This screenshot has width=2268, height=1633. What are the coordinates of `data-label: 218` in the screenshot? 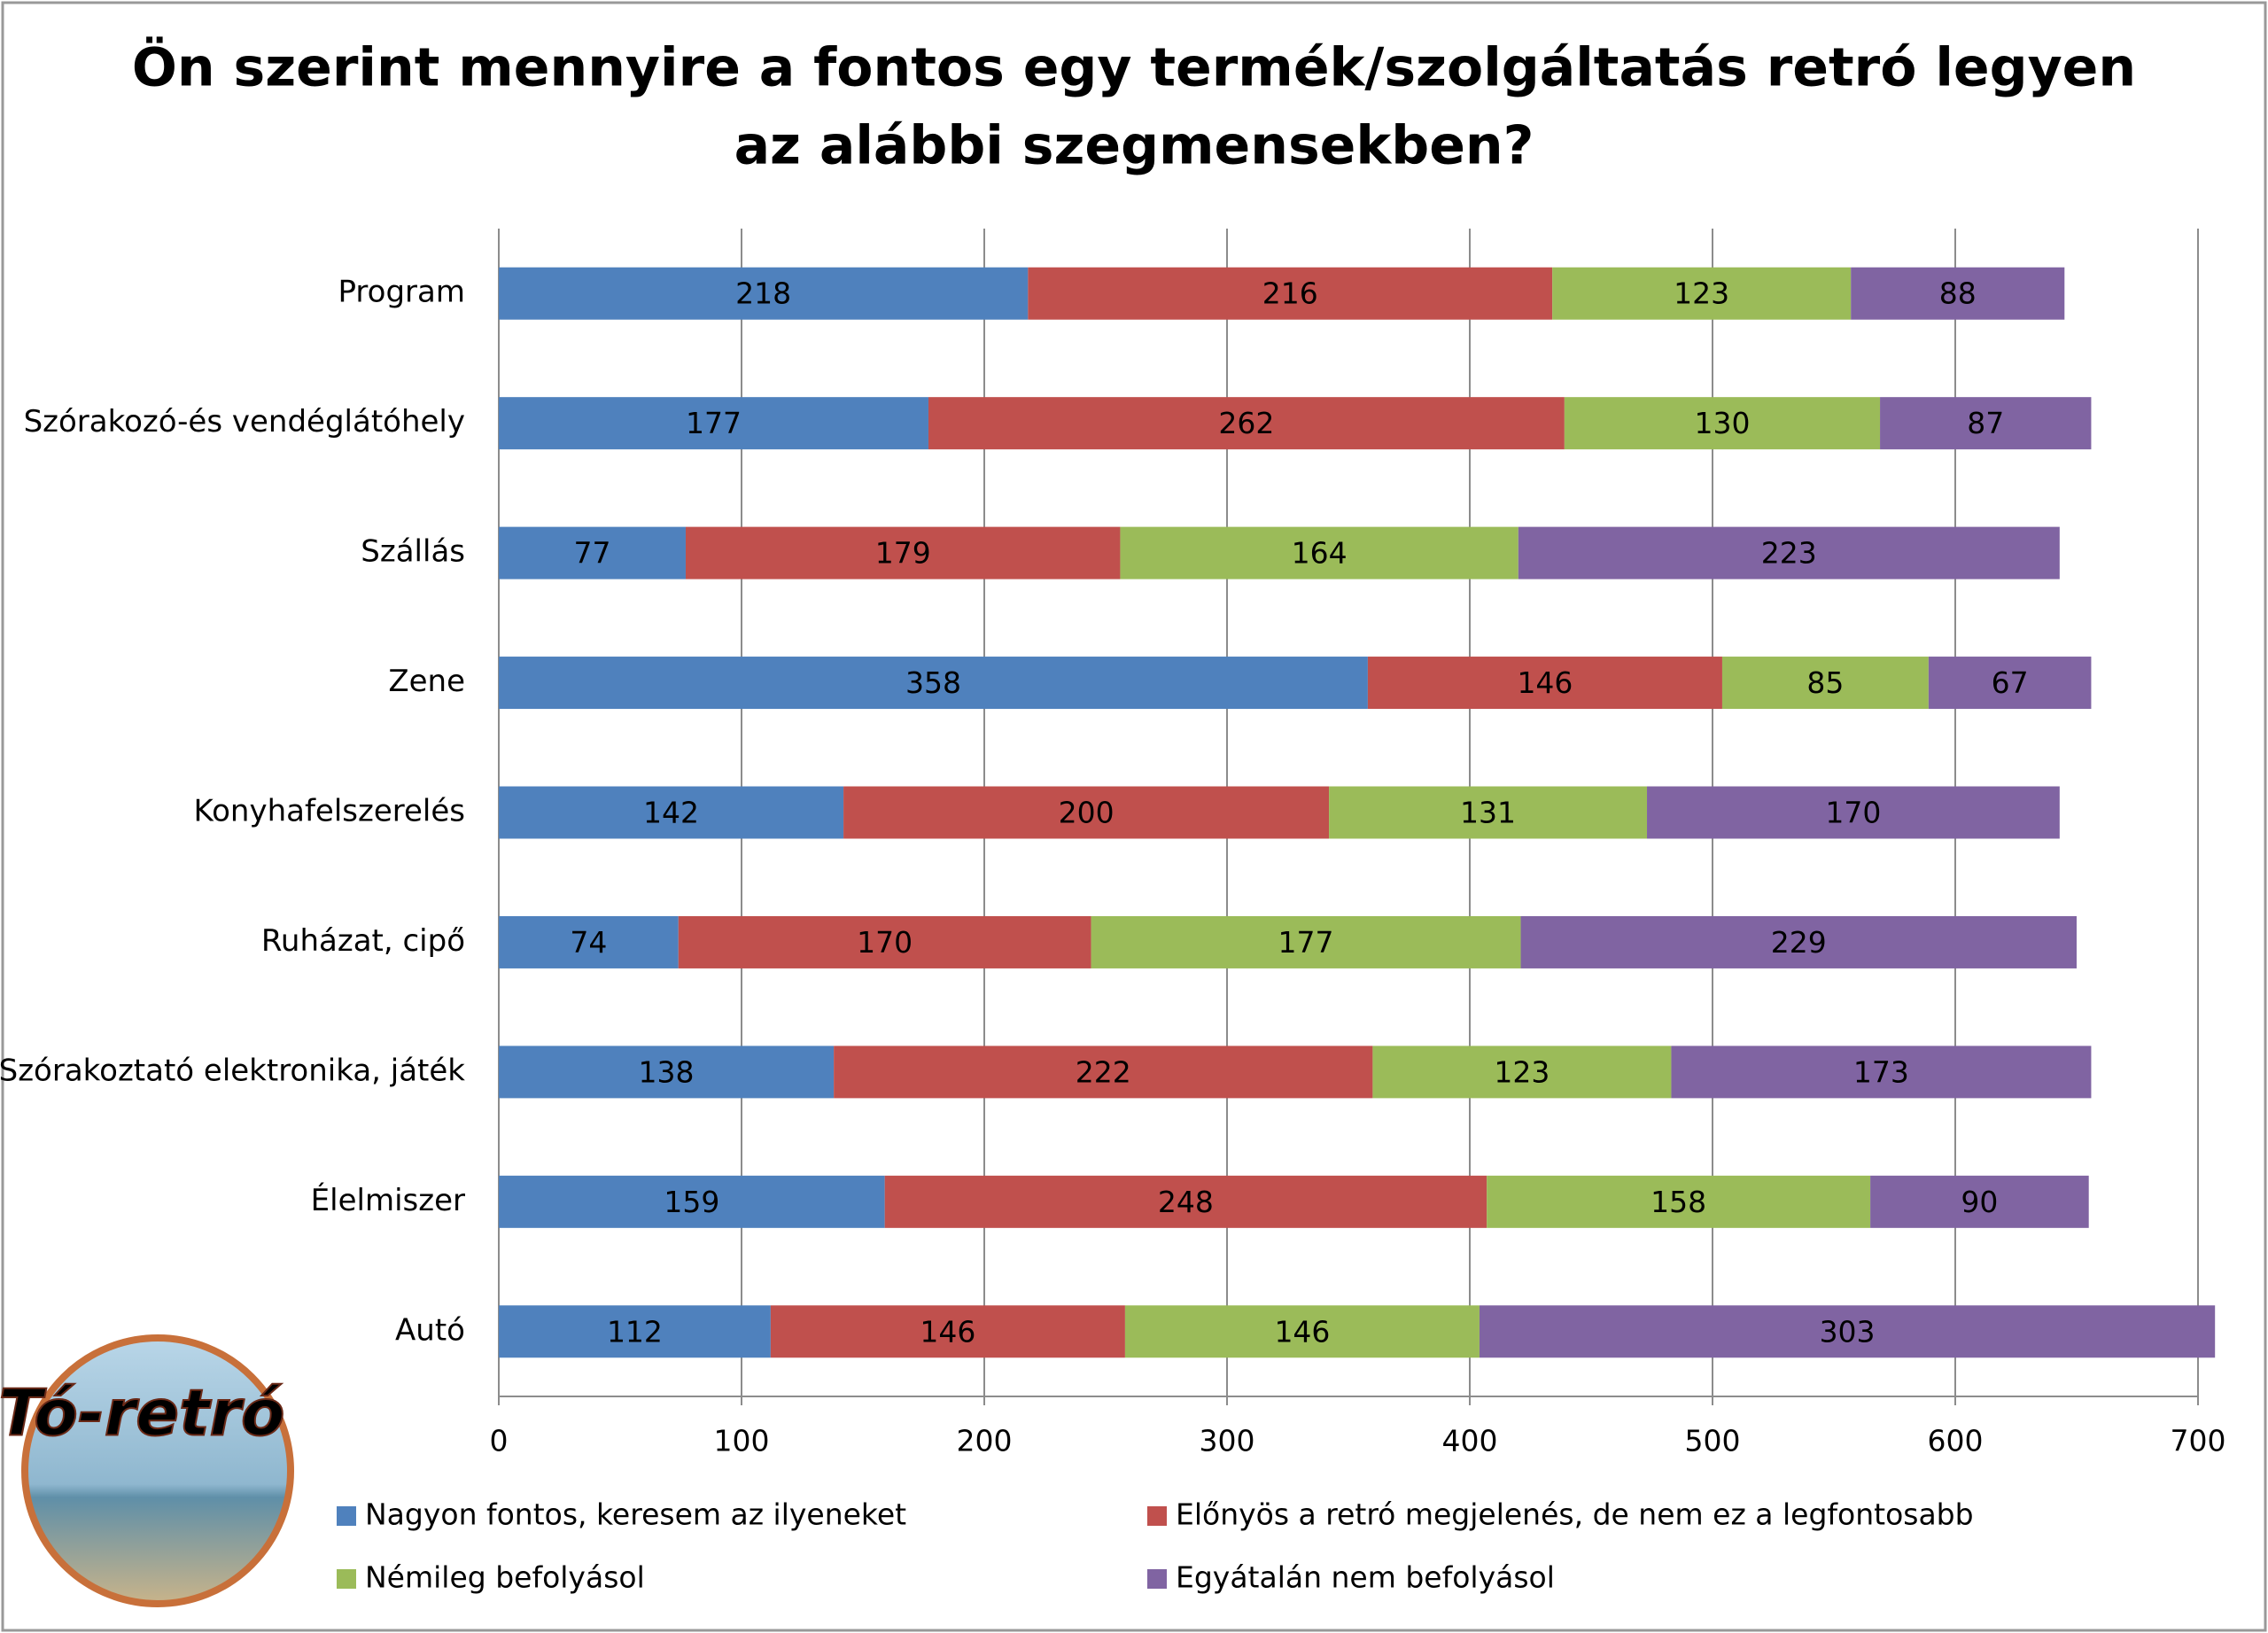 It's located at (763, 293).